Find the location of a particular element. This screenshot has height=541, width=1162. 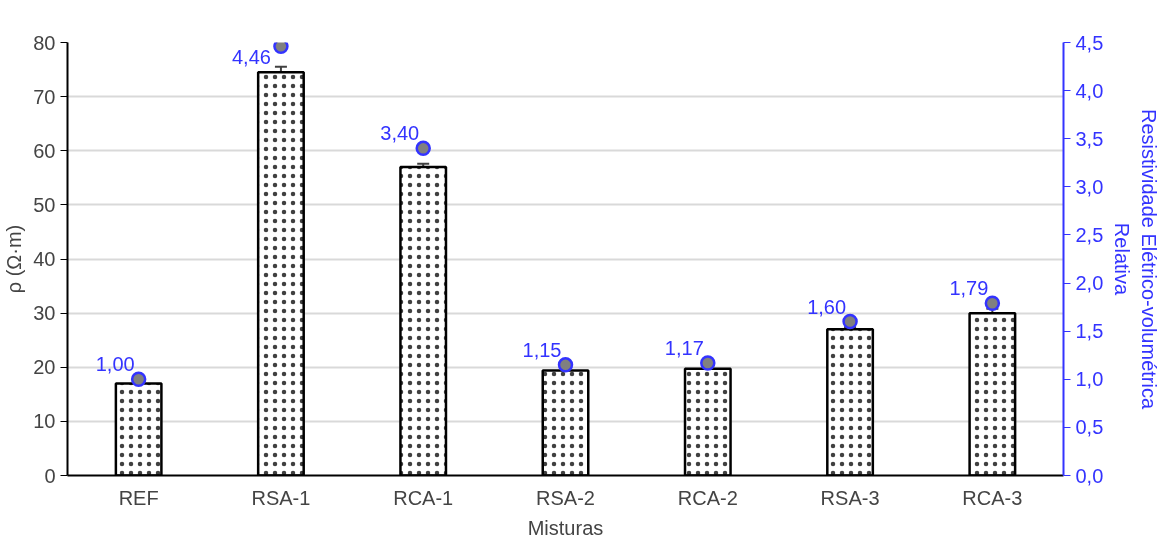

data-label: 3,40 is located at coordinates (400, 133).